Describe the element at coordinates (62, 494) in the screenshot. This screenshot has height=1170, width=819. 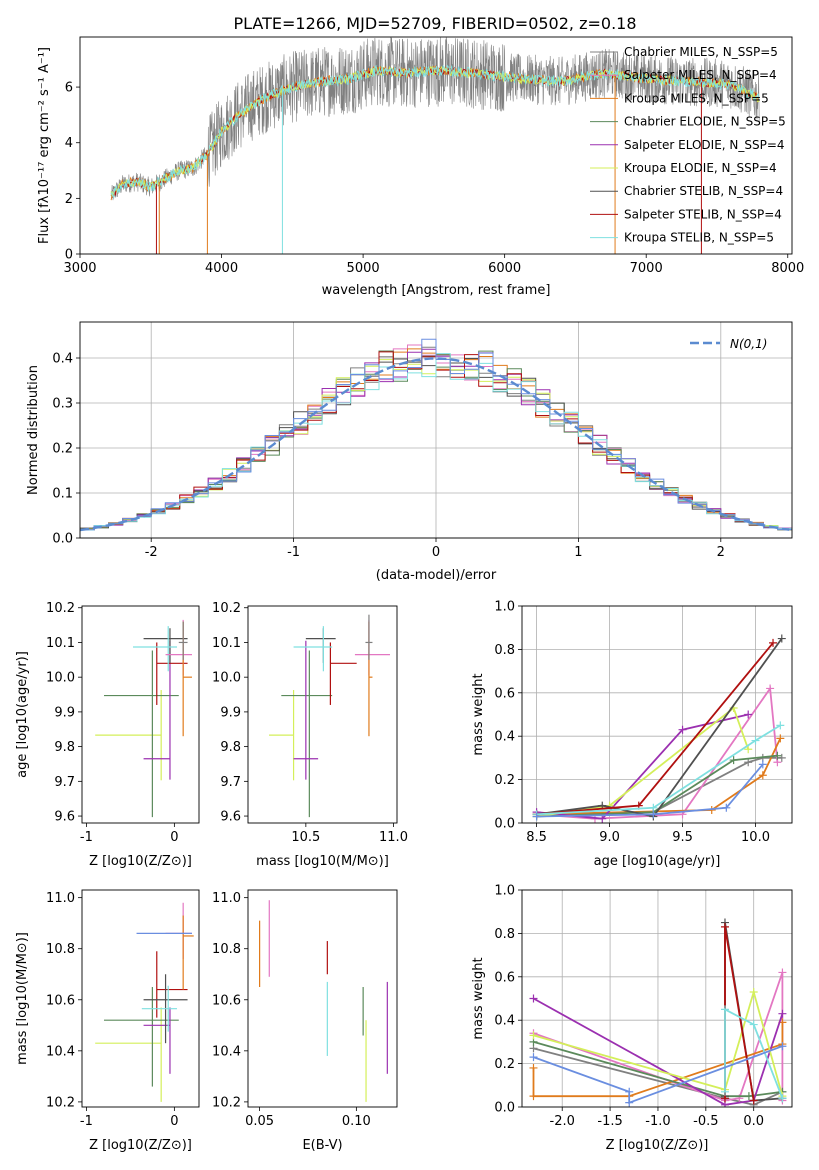
I see `y-tick-label: 0.1` at that location.